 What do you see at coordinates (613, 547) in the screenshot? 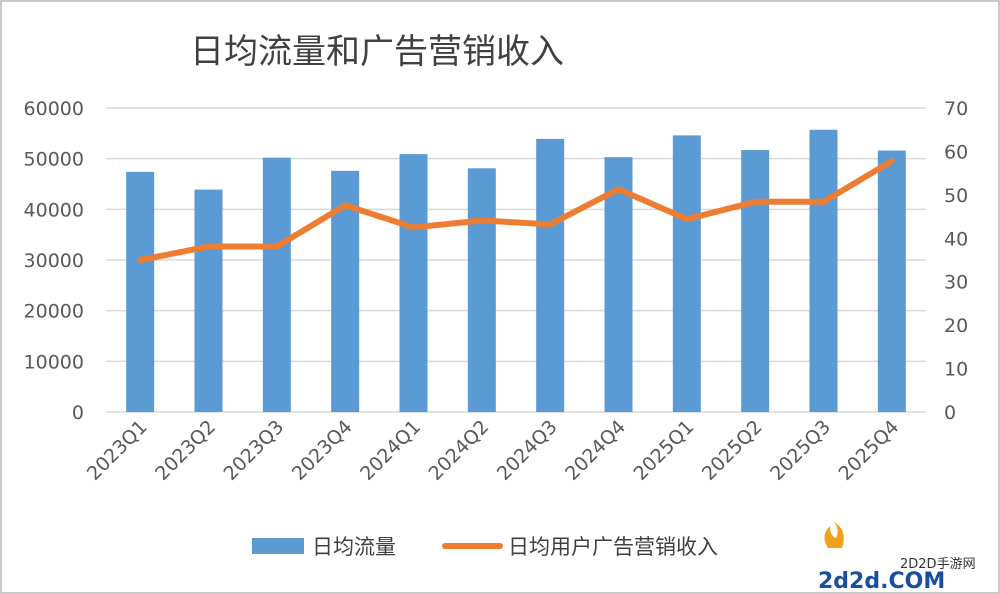
I see `legend-label-line: 日均用户广告营销收入` at bounding box center [613, 547].